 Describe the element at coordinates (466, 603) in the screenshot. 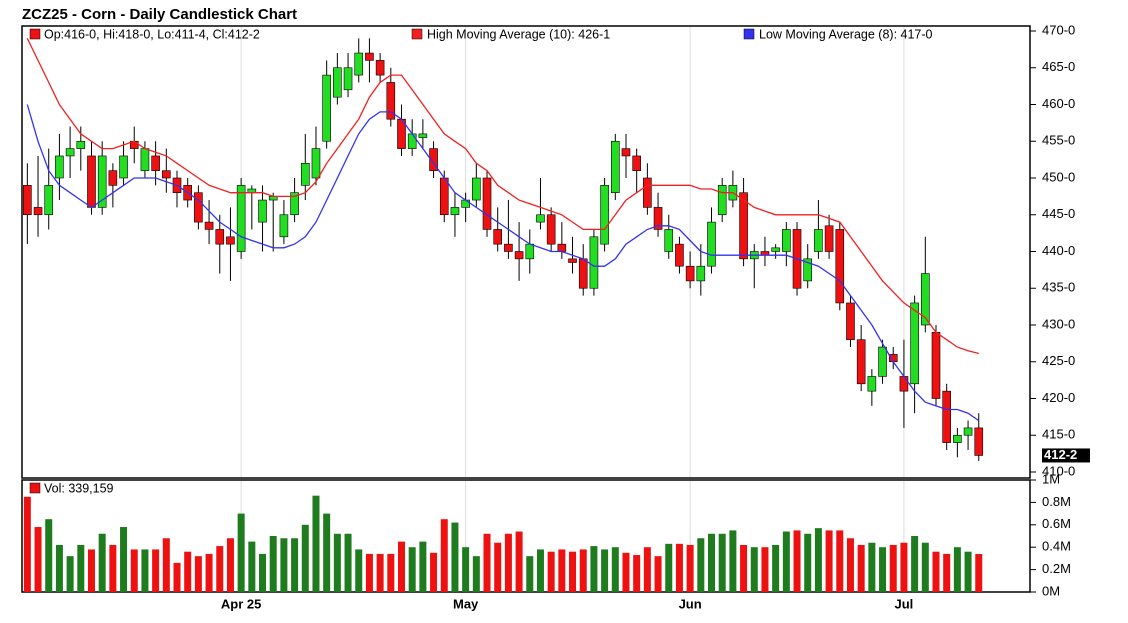

I see `x-tick-label: May` at that location.